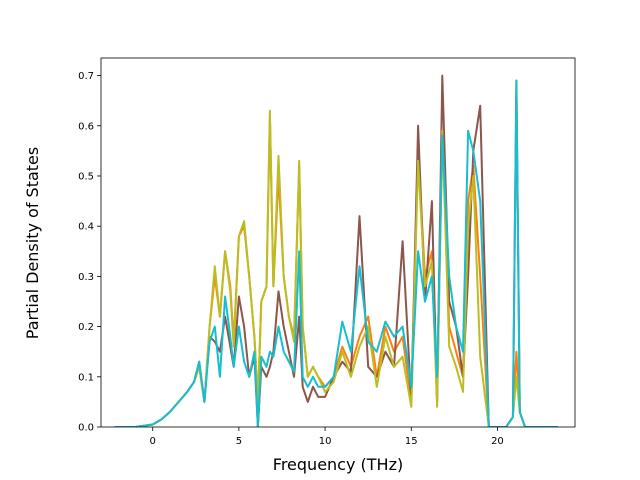  What do you see at coordinates (86, 277) in the screenshot?
I see `y-tick-label: 0.3` at bounding box center [86, 277].